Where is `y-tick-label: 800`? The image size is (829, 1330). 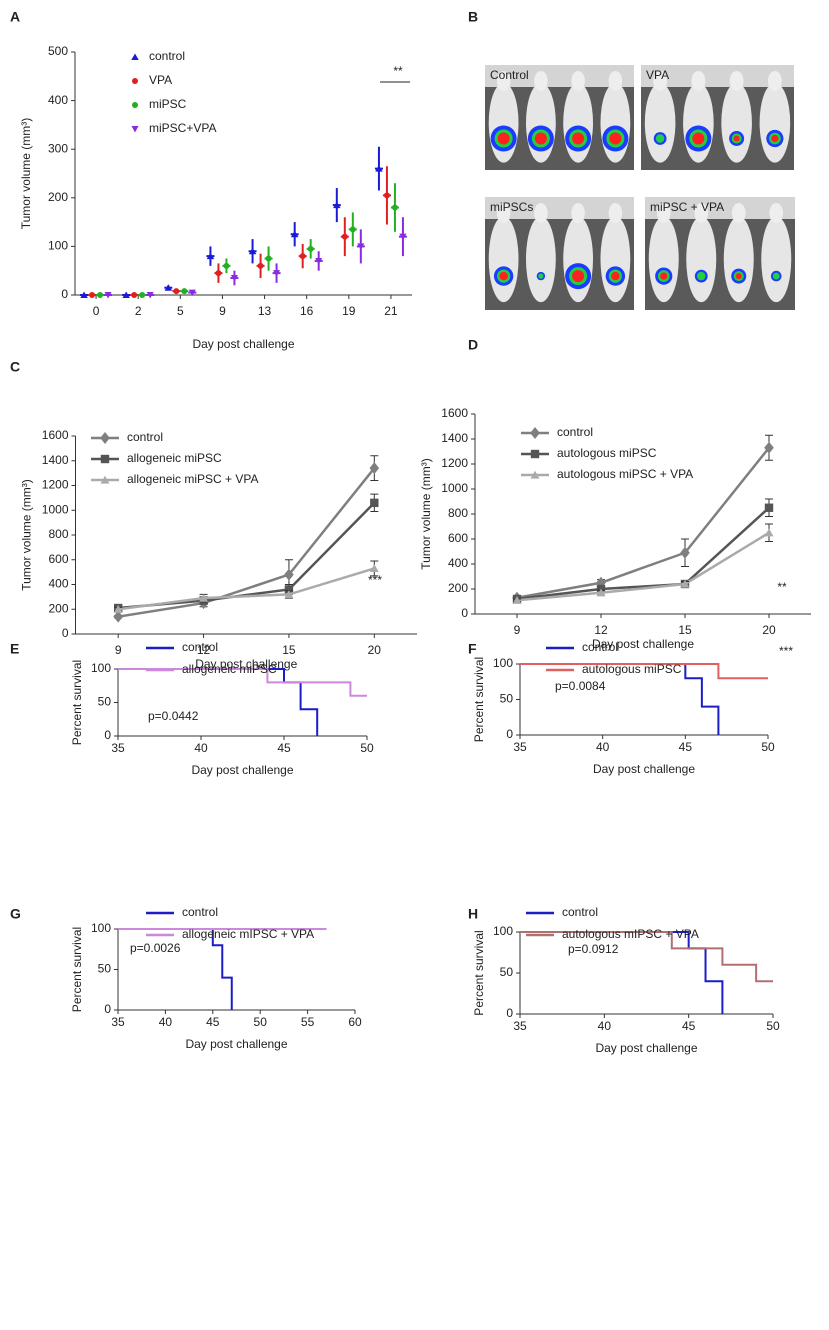 y-tick-label: 800 is located at coordinates (58, 534).